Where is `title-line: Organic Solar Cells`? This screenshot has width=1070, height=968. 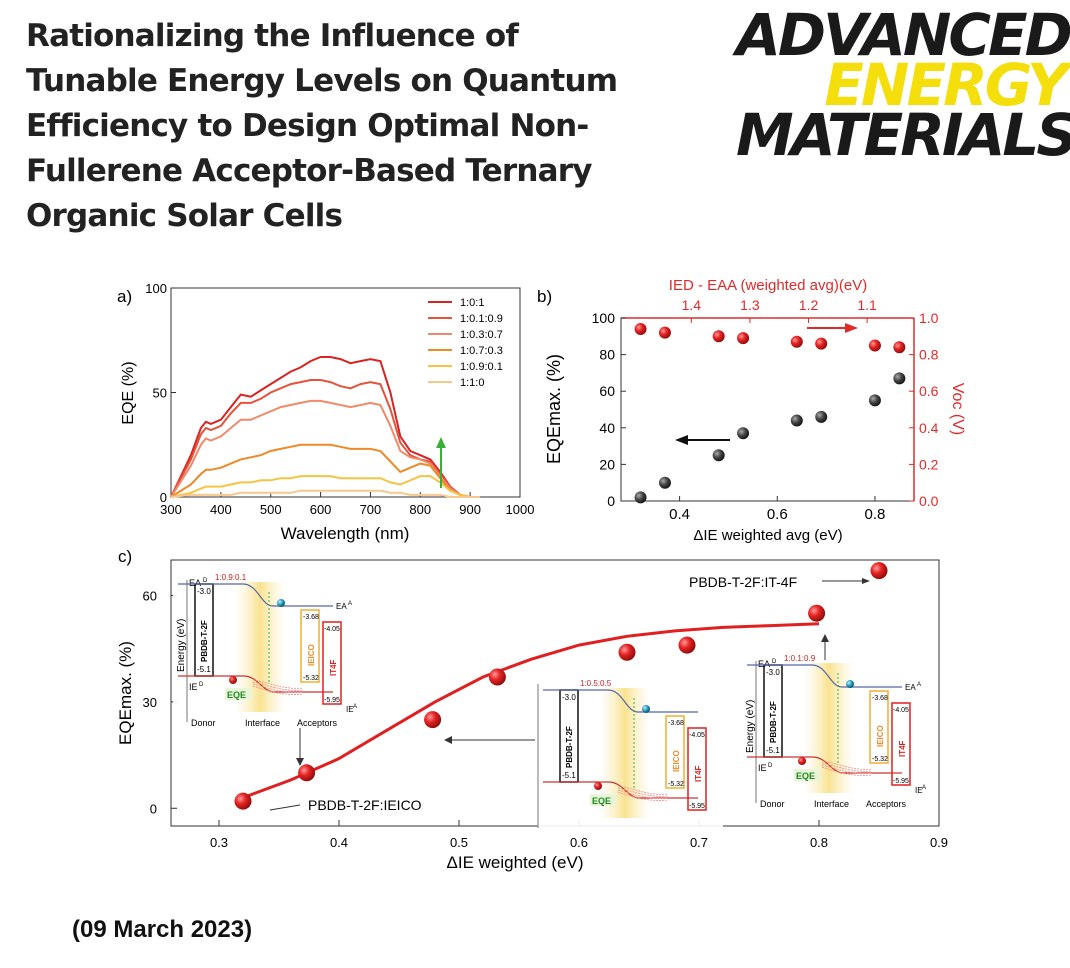 title-line: Organic Solar Cells is located at coordinates (184, 216).